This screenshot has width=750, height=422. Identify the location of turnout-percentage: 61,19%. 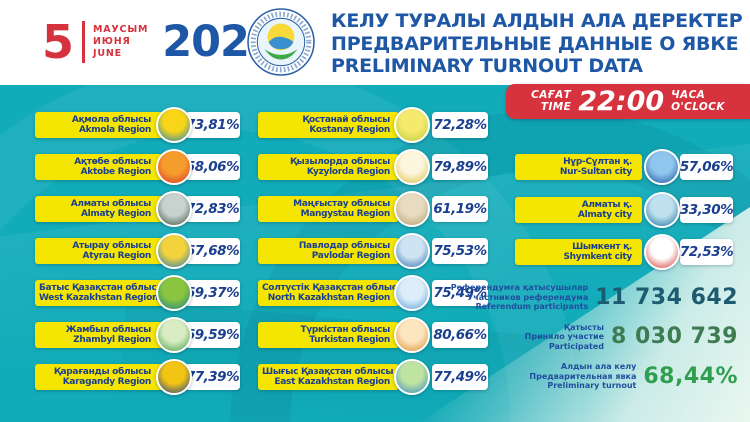
(460, 209).